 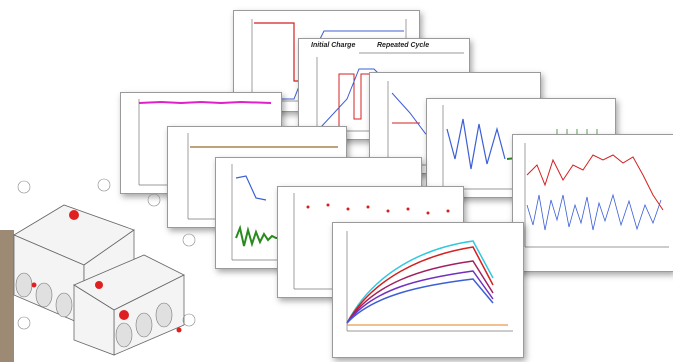 What do you see at coordinates (596, 195) in the screenshot?
I see `noise-chart` at bounding box center [596, 195].